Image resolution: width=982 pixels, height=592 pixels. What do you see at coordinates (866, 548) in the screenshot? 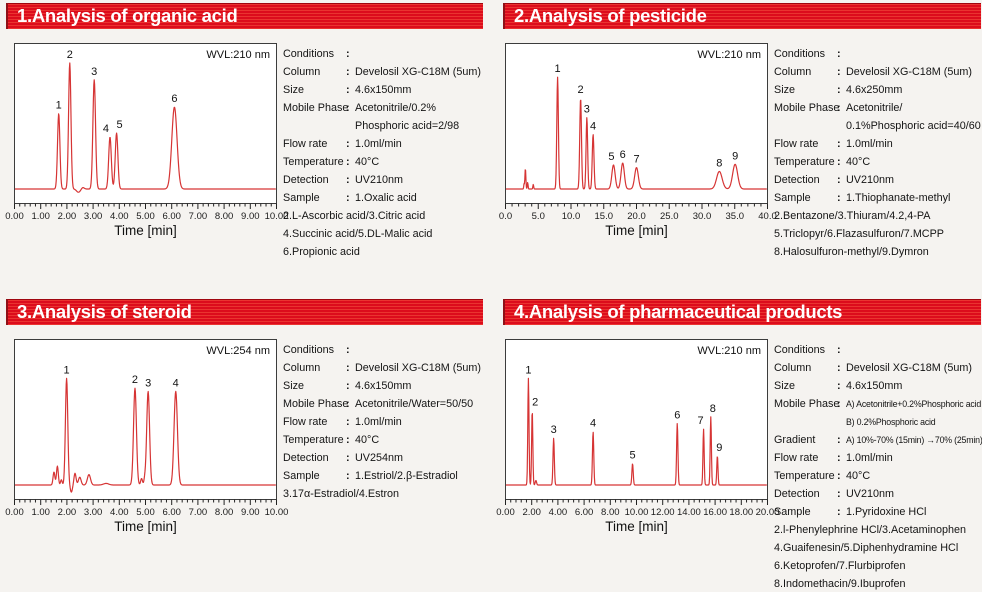
I see `sample-list-line: 4.Guaifenesin/5.Diphenhydramine HCl` at bounding box center [866, 548].